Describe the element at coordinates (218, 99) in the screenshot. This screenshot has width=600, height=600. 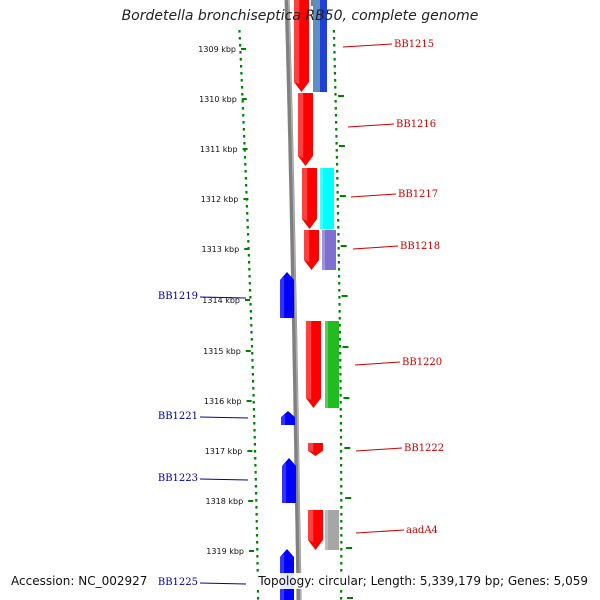
I see `kbp-tick-label: 1310 kbp` at that location.